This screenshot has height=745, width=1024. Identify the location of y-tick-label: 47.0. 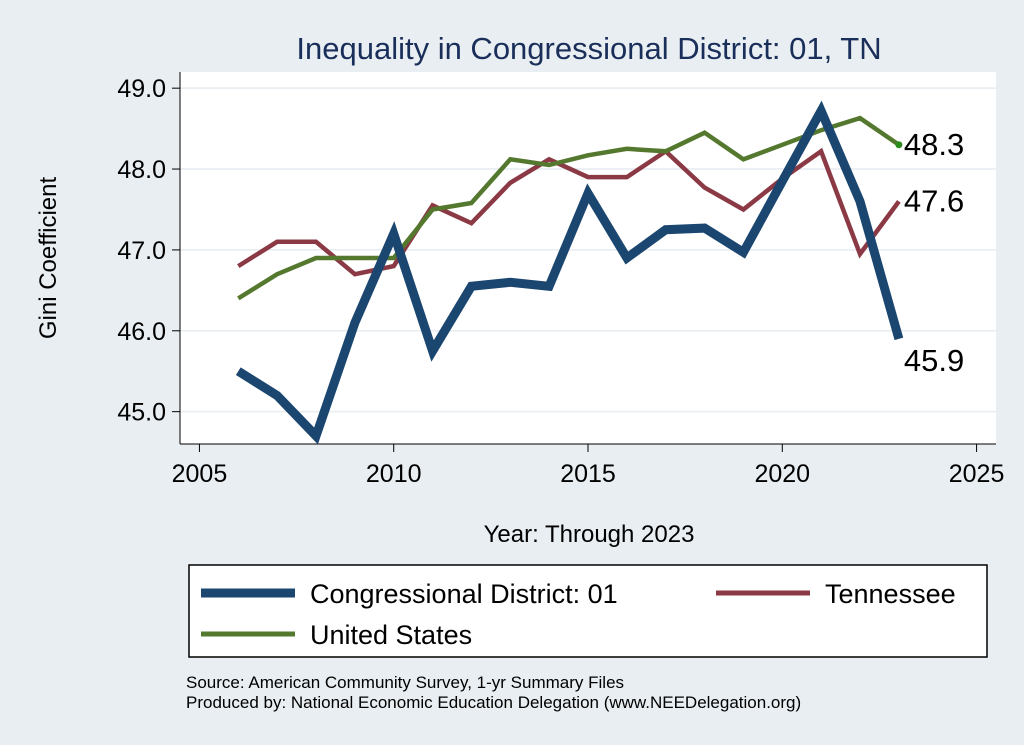
(141, 251).